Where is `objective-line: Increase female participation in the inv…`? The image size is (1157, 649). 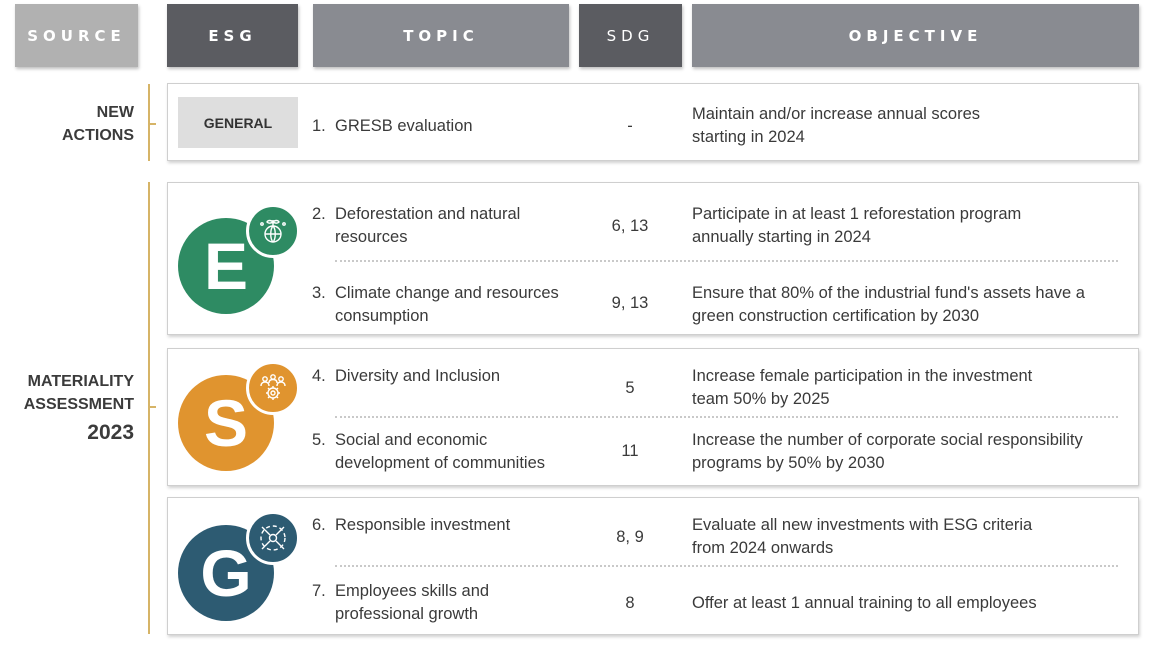
objective-line: Increase female participation in the inv… is located at coordinates (862, 376).